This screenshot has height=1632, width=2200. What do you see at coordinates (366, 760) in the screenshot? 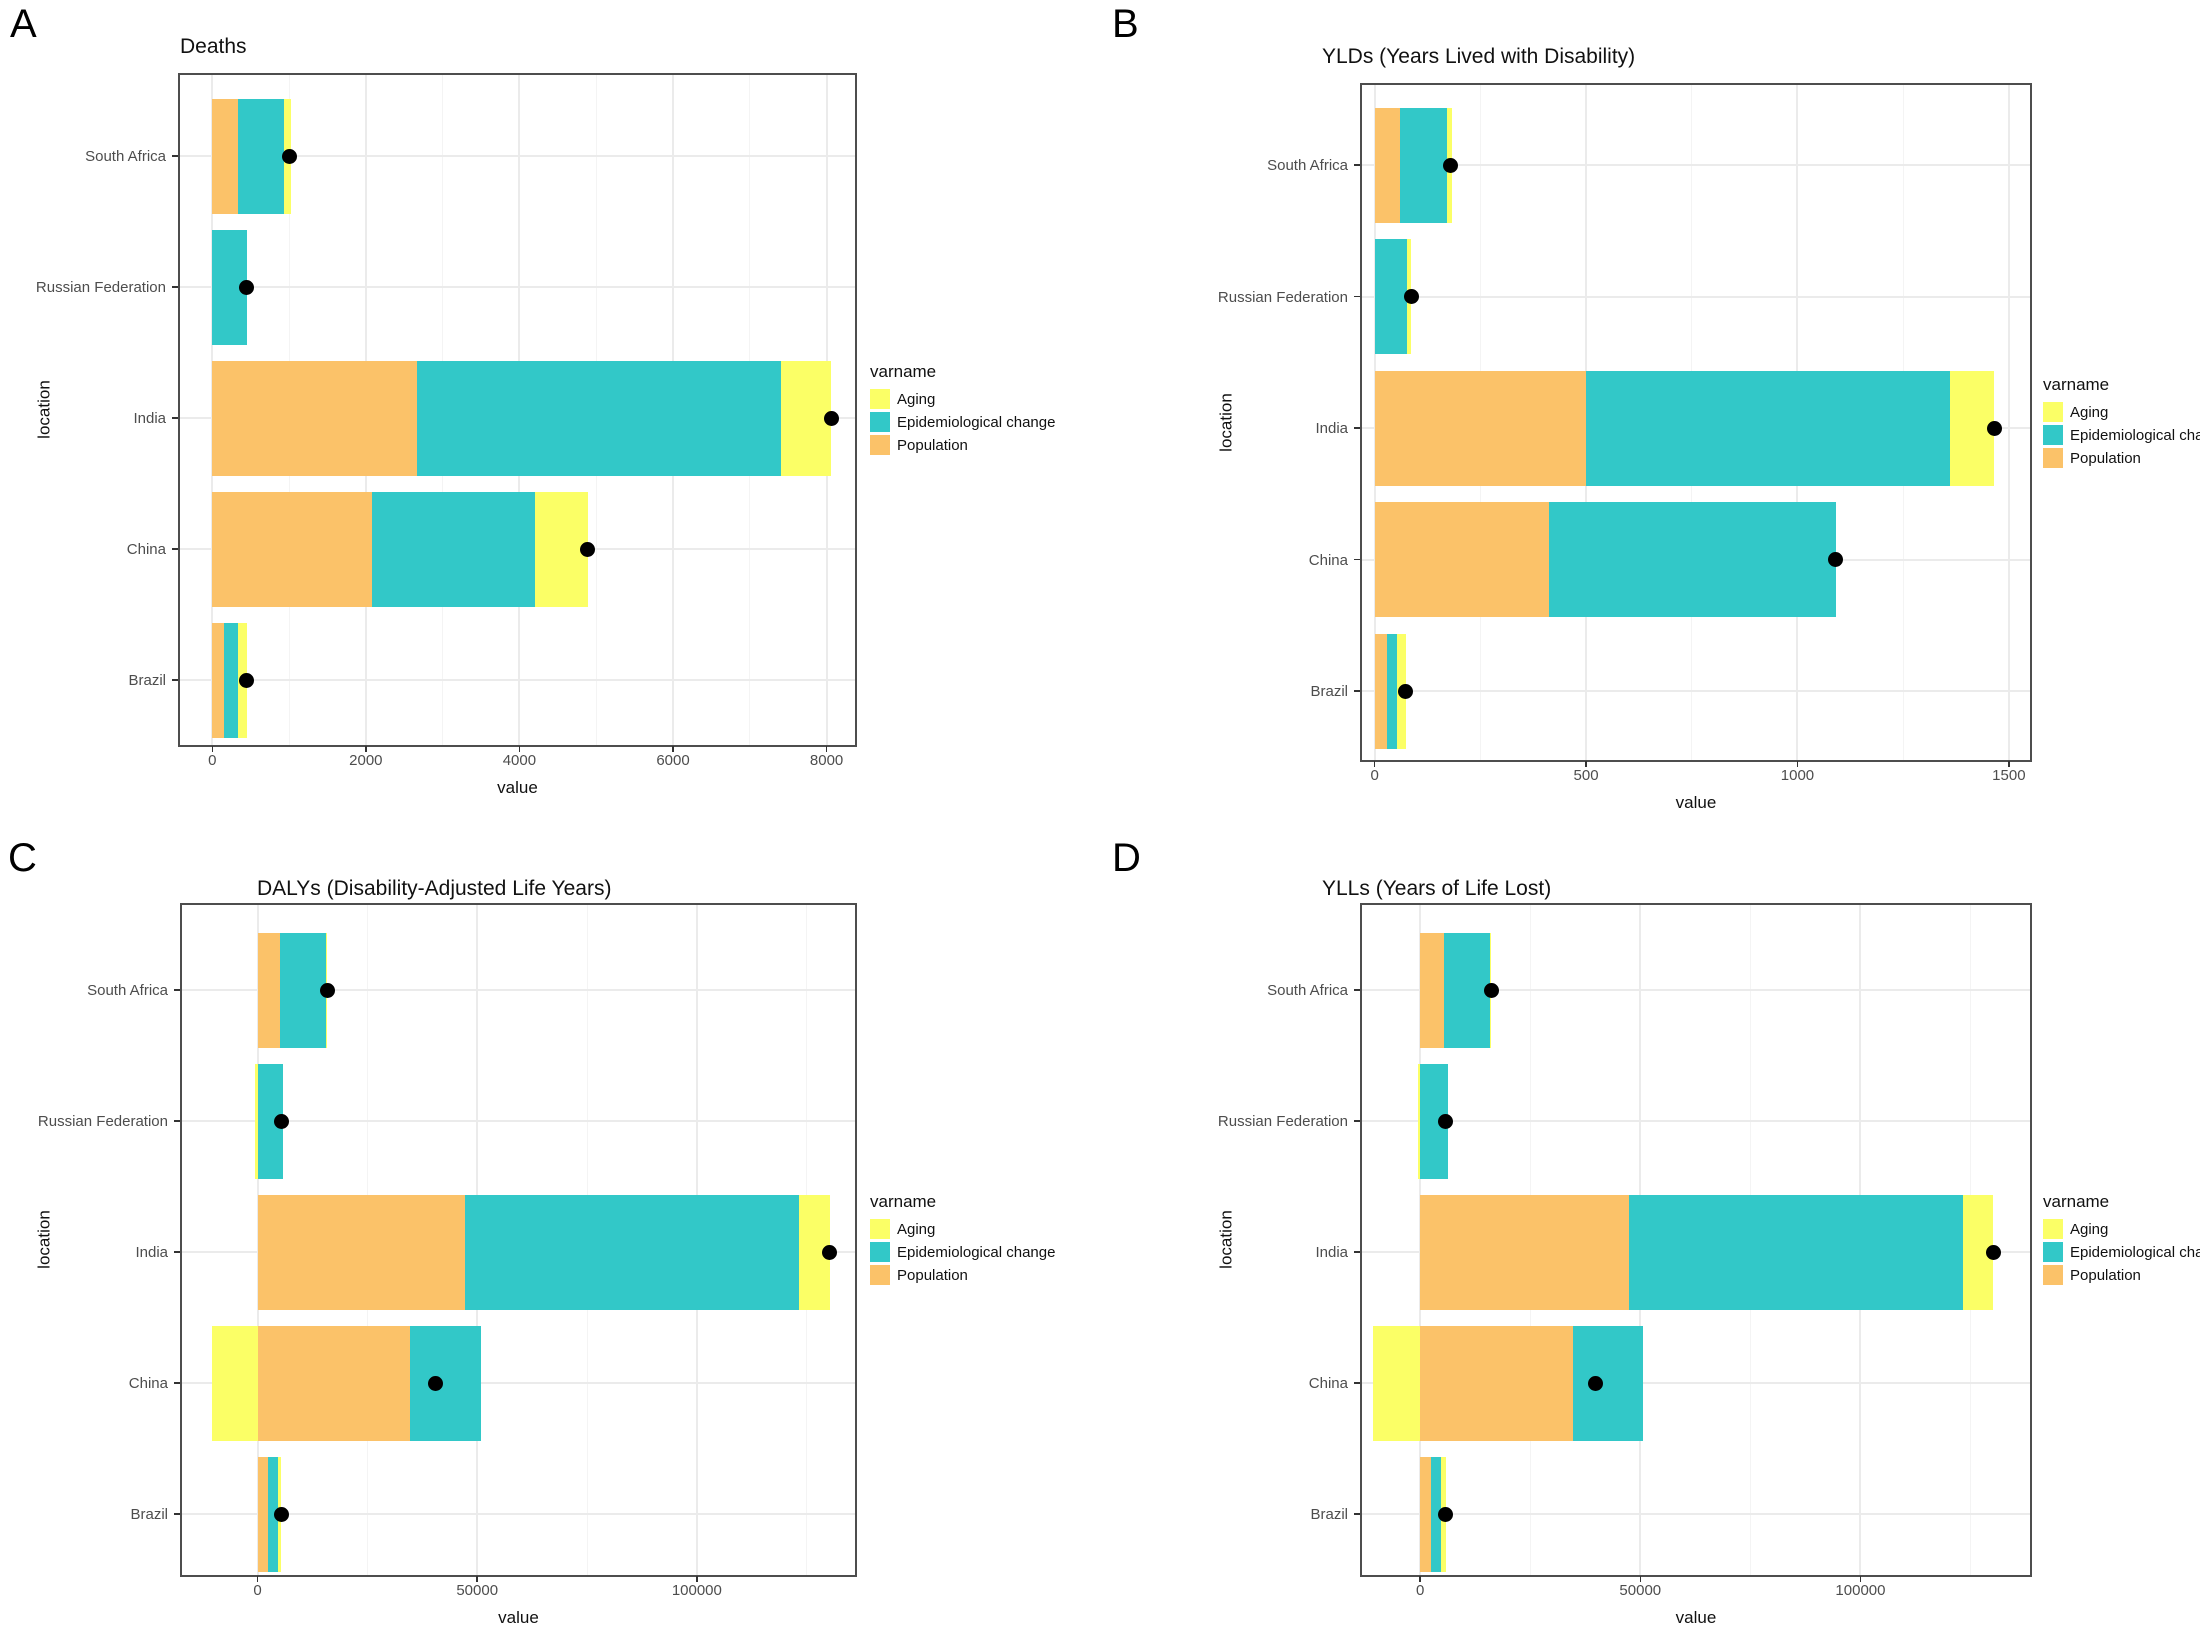
I see `x-tick-label: 2000` at bounding box center [366, 760].